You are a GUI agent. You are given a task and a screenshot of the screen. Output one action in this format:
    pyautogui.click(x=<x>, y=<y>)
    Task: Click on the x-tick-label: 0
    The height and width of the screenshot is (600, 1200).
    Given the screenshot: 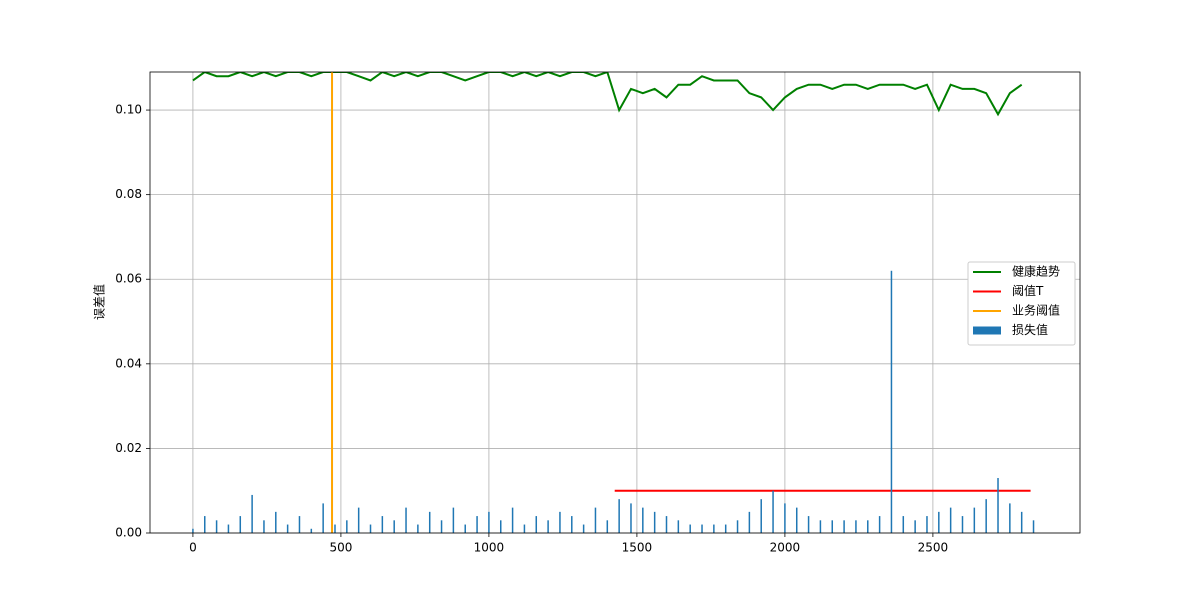 What is the action you would take?
    pyautogui.click(x=193, y=548)
    